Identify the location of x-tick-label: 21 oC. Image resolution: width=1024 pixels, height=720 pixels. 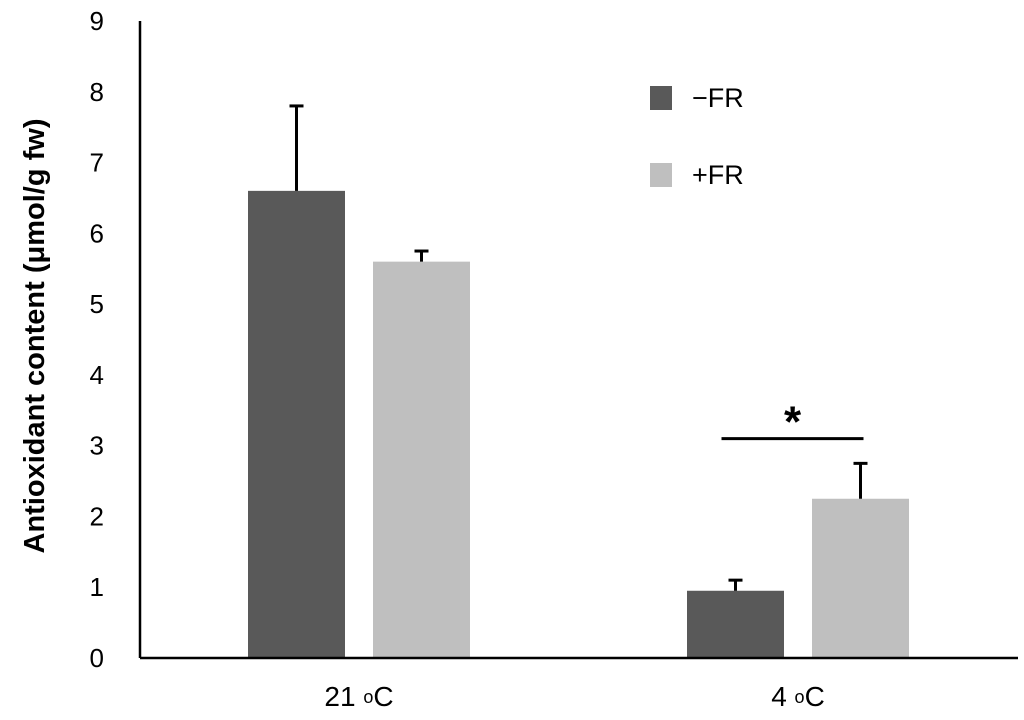
(358, 696).